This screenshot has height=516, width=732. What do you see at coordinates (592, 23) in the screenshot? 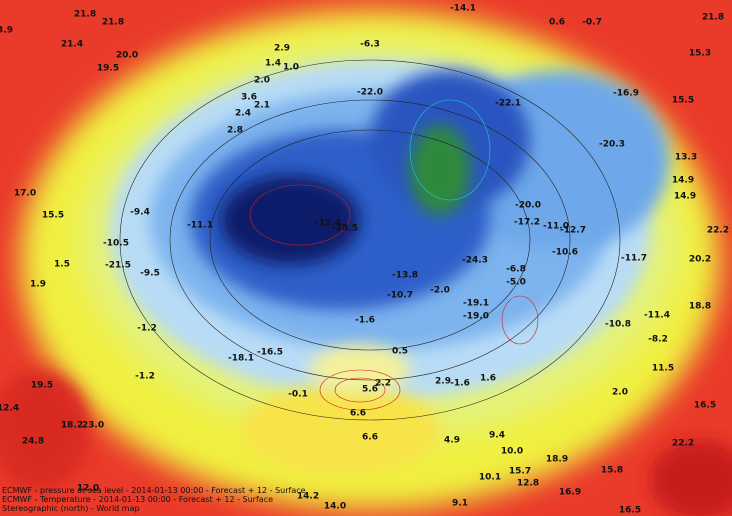
I see `temperature-label: -0.7` at bounding box center [592, 23].